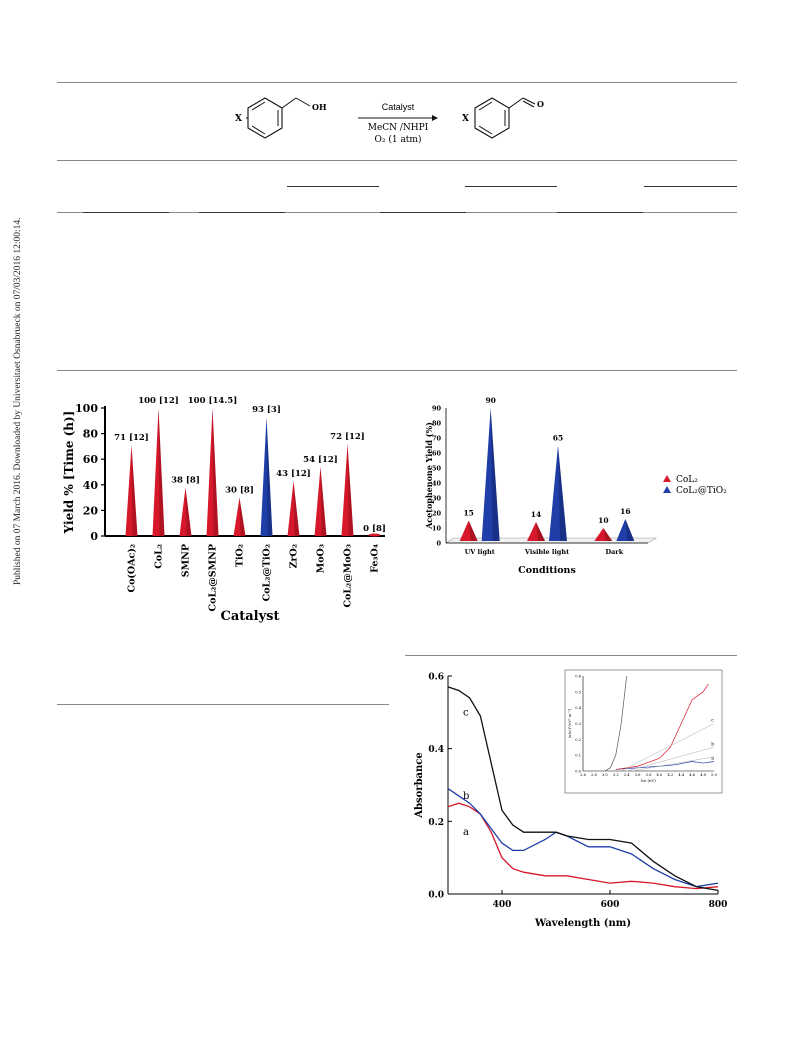 The width and height of the screenshot is (793, 1039). I want to click on chart2-x-axis-label: Conditions, so click(547, 570).